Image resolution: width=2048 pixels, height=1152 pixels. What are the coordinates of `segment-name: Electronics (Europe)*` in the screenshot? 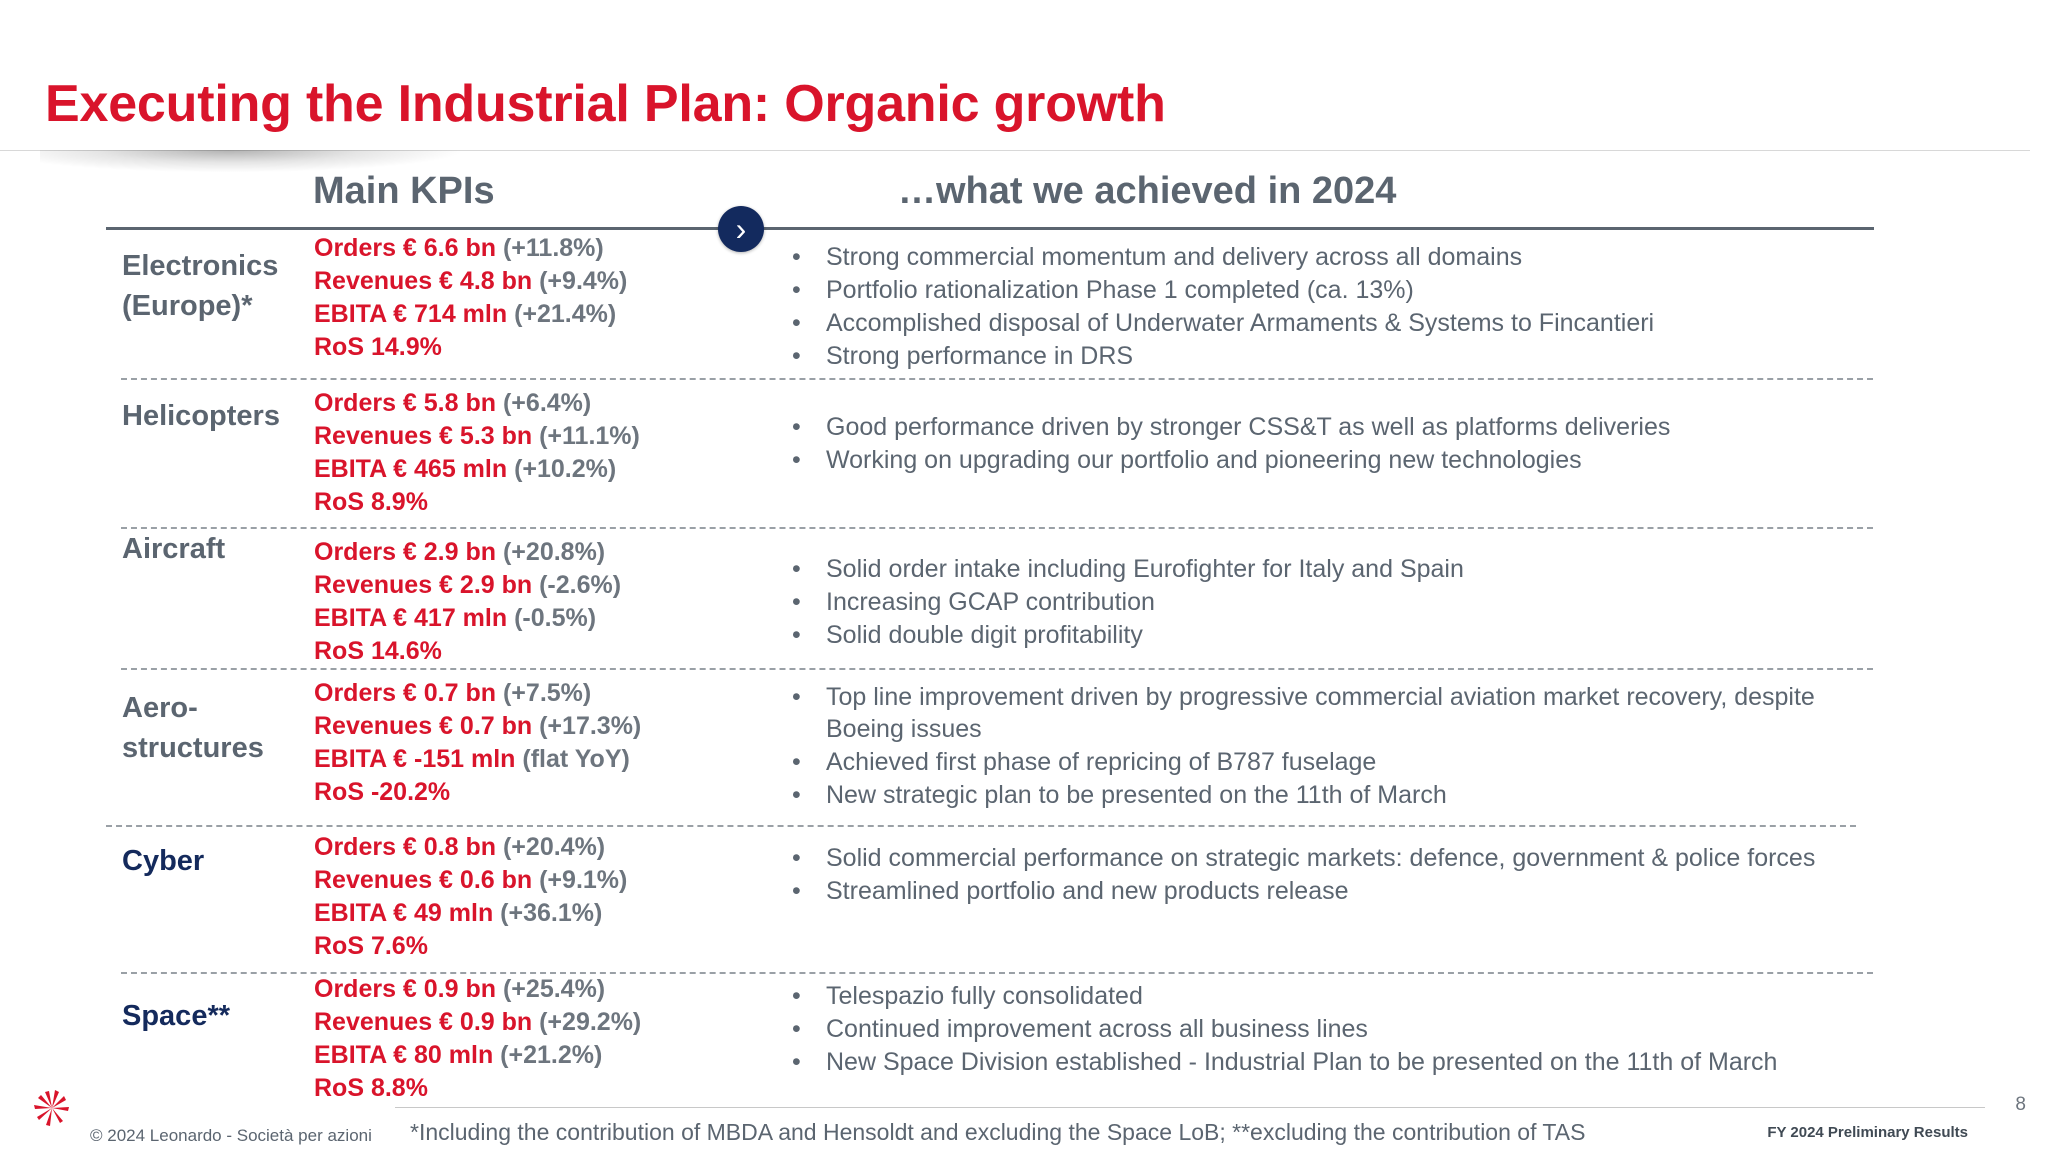 It's located at (200, 286).